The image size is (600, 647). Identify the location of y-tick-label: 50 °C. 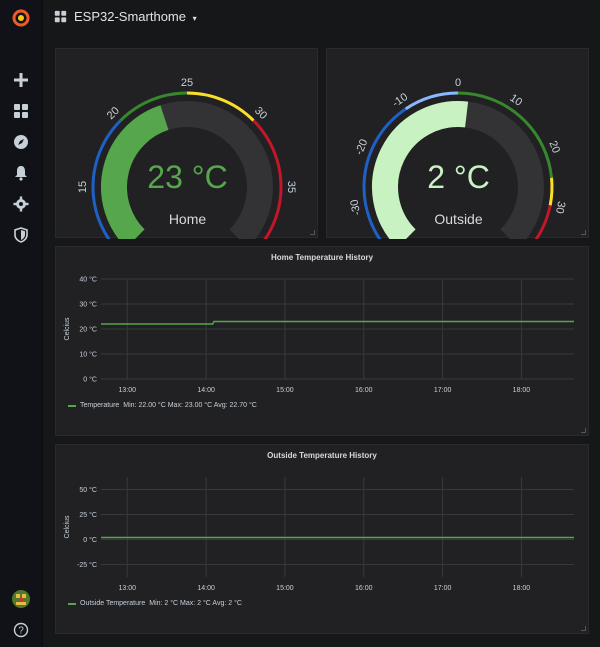
(88, 490).